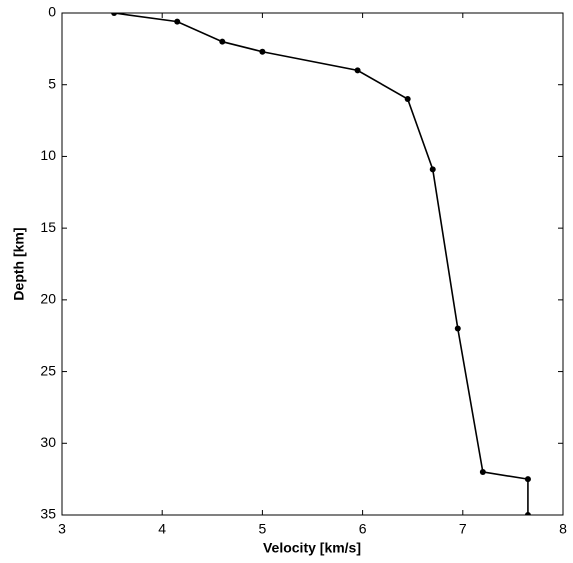 Image resolution: width=573 pixels, height=563 pixels. I want to click on y-tick-label: 5, so click(52, 83).